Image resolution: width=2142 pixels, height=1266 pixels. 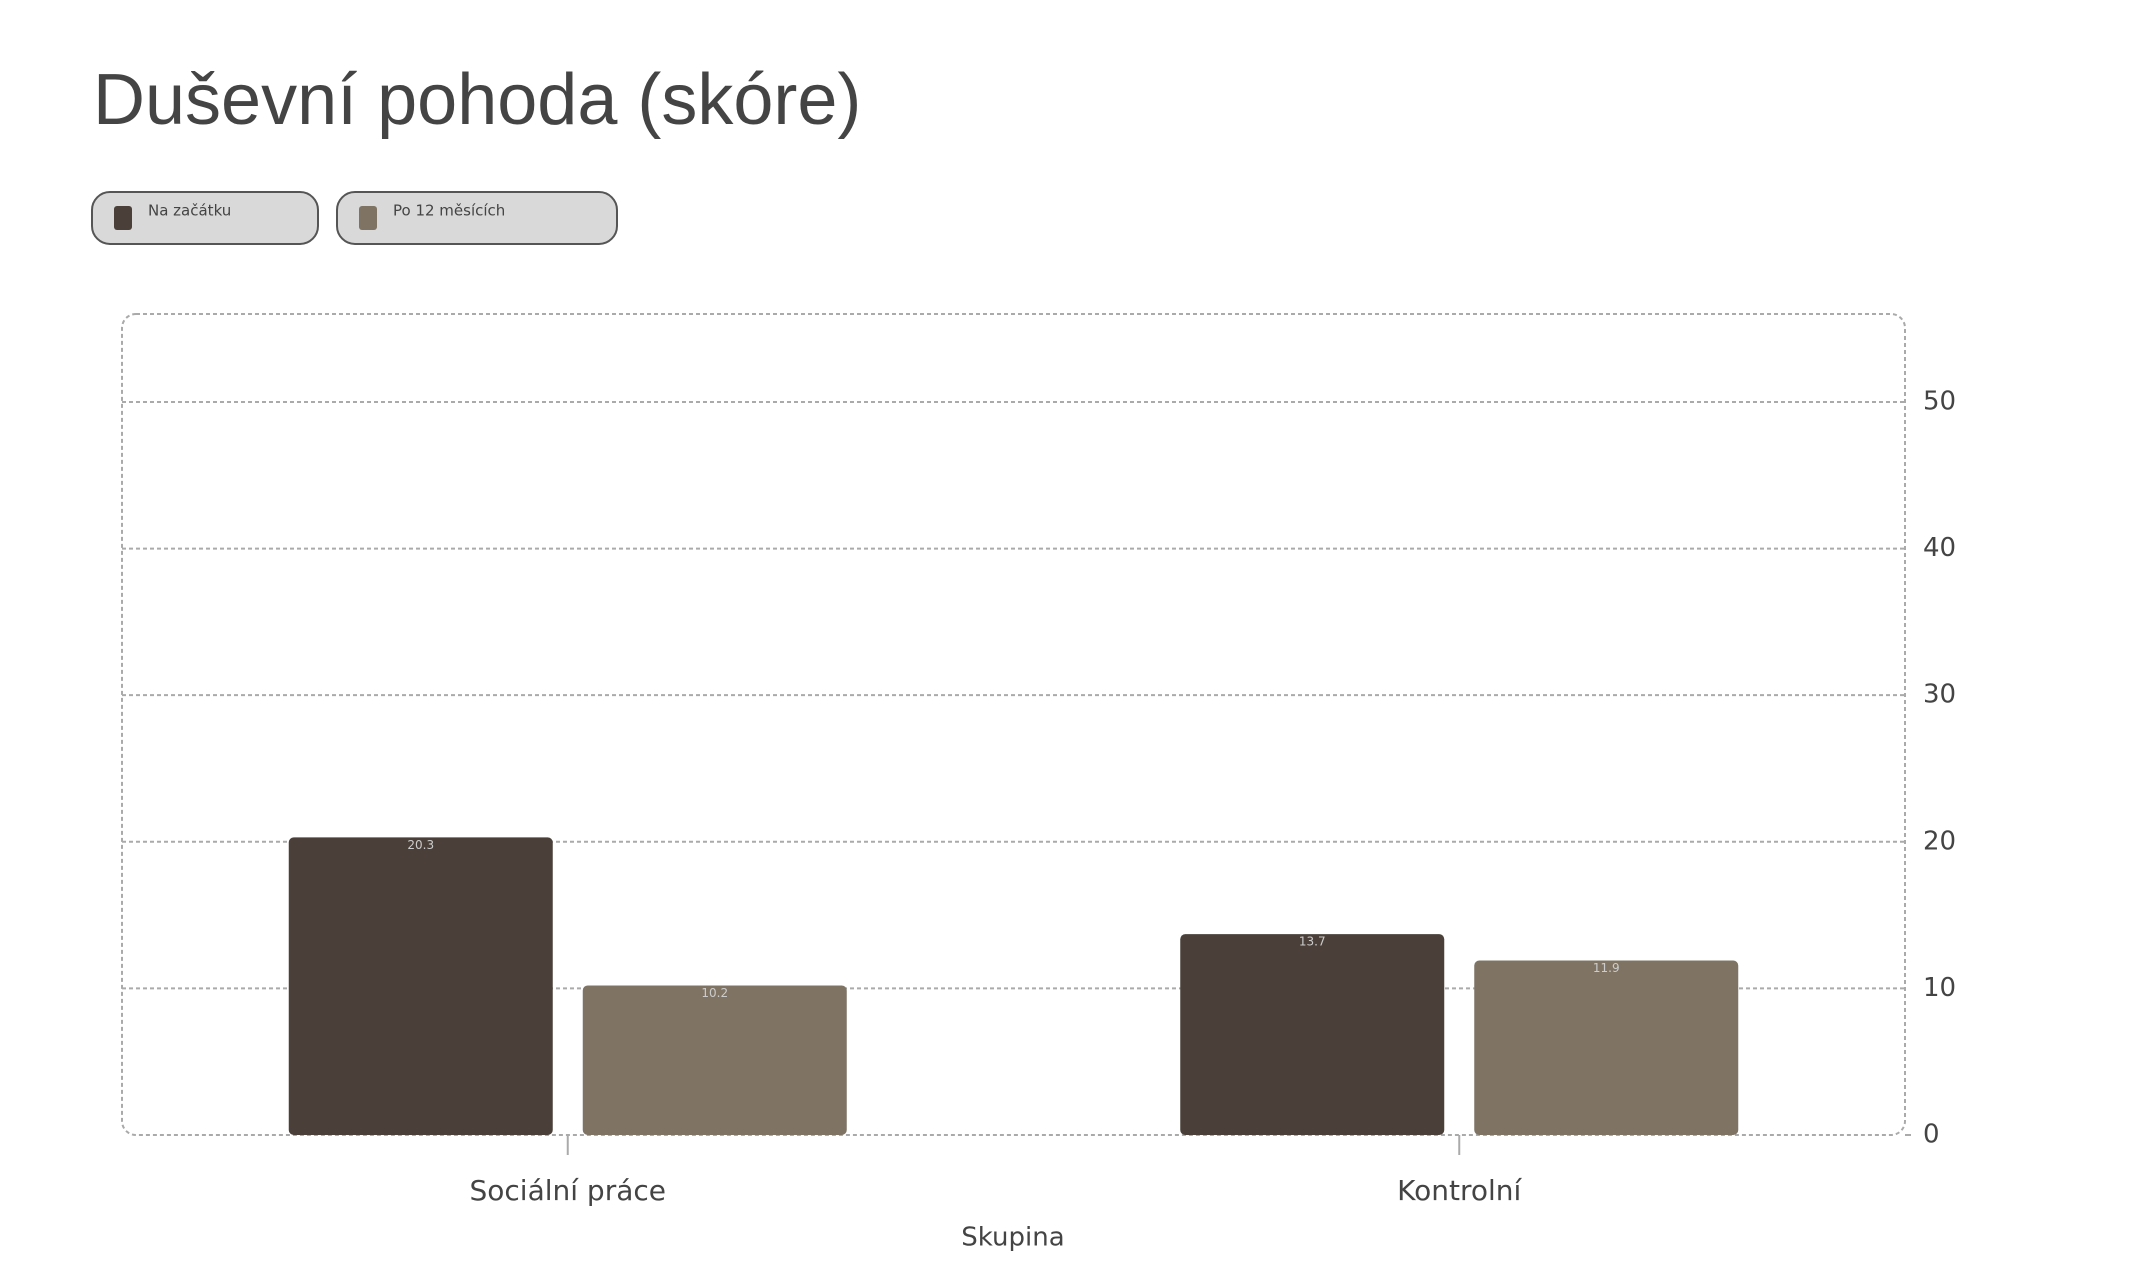 What do you see at coordinates (449, 211) in the screenshot?
I see `legend-label: Po 12 měsících` at bounding box center [449, 211].